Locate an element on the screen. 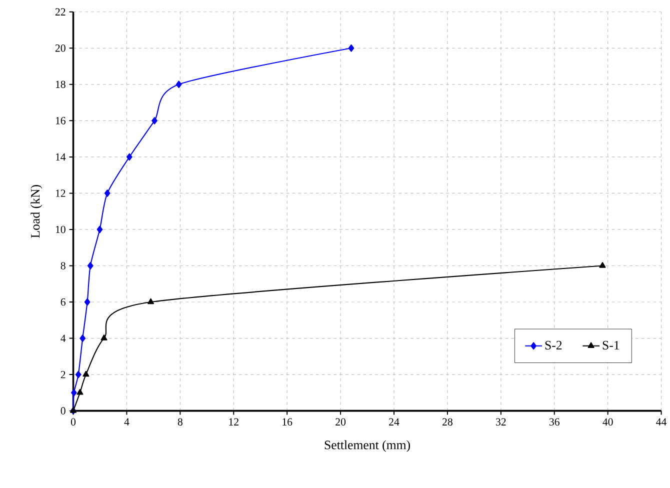 This screenshot has height=488, width=670. x-tick-label: 36 is located at coordinates (554, 422).